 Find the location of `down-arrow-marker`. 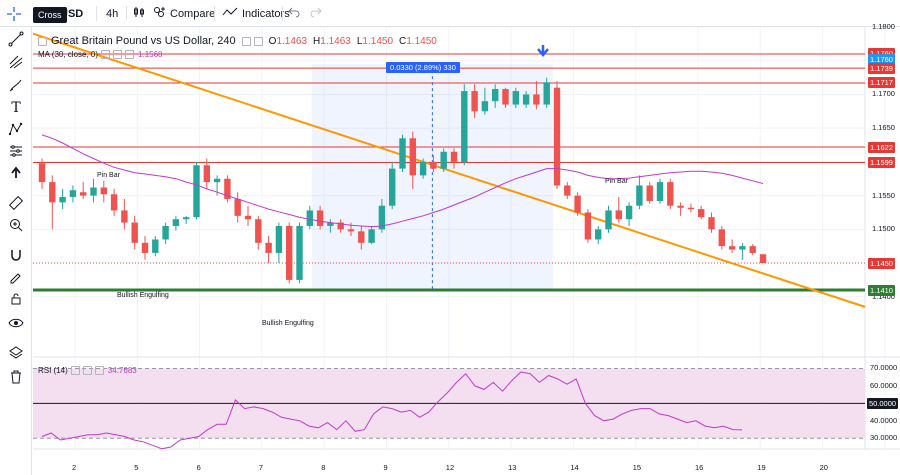

down-arrow-marker is located at coordinates (543, 51).